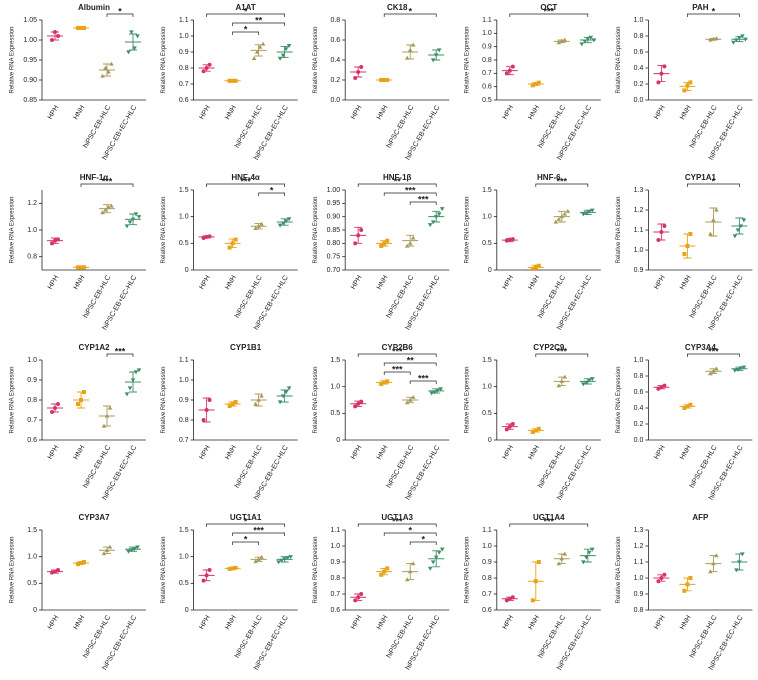 Image resolution: width=758 pixels, height=680 pixels. Describe the element at coordinates (639, 376) in the screenshot. I see `y-tick-label: 0.8` at that location.